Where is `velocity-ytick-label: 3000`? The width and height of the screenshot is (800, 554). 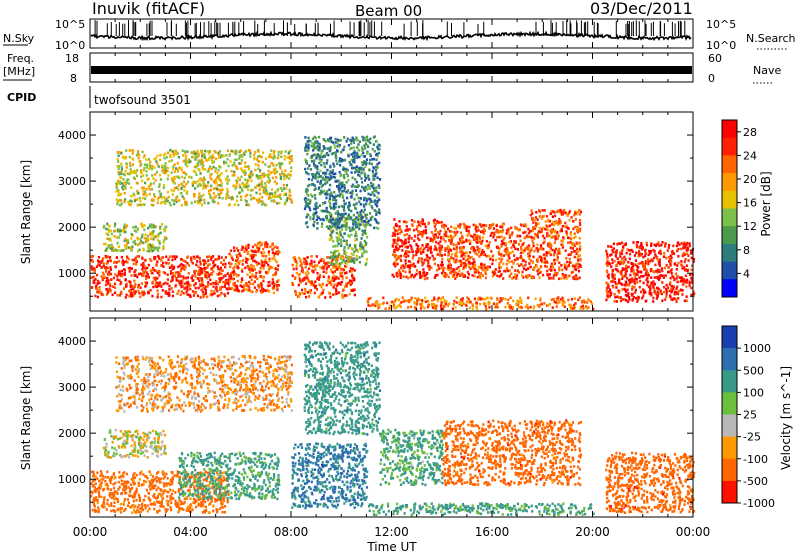
velocity-ytick-label: 3000 is located at coordinates (72, 387).